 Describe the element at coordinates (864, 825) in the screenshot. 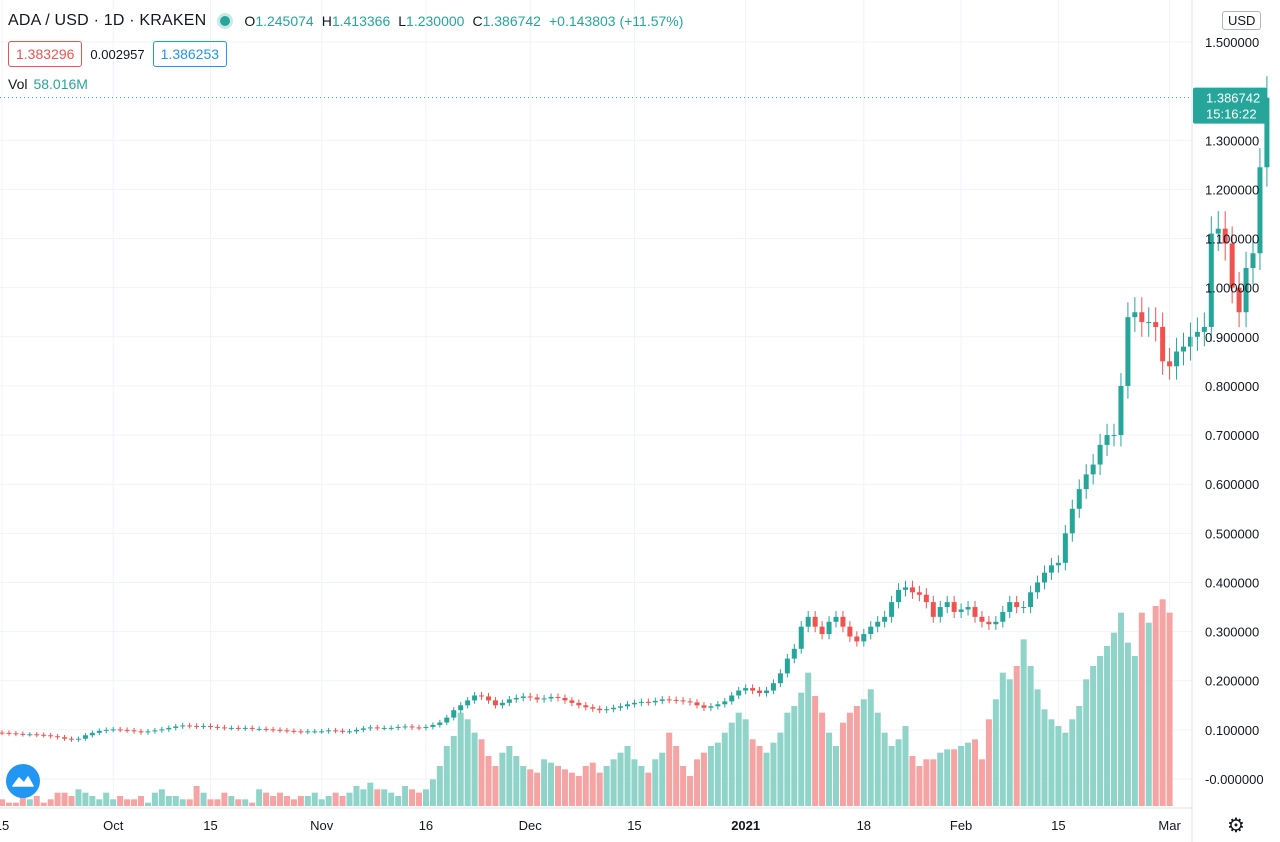

I see `x-tick-label: 18` at that location.